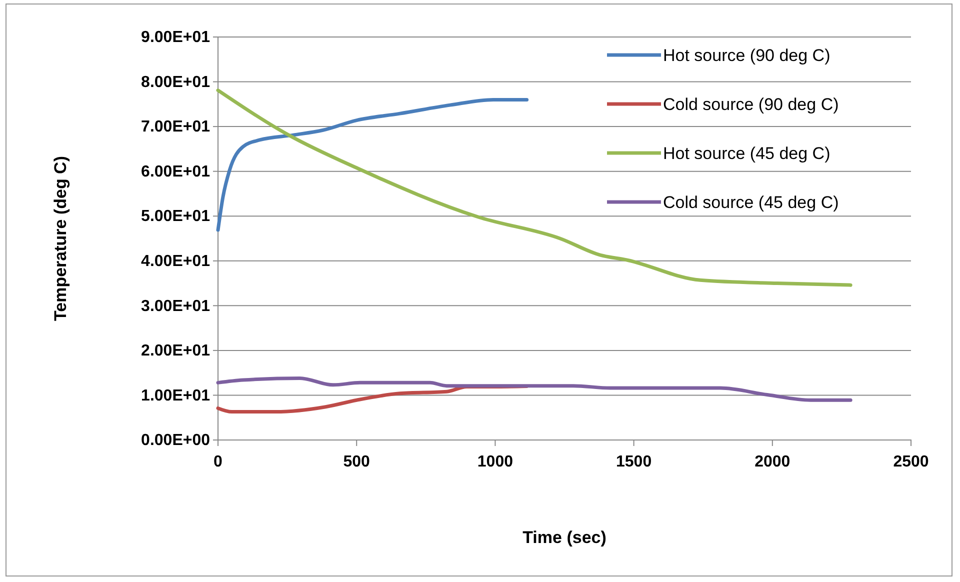  I want to click on legend-label: Hot source (90 deg C), so click(746, 55).